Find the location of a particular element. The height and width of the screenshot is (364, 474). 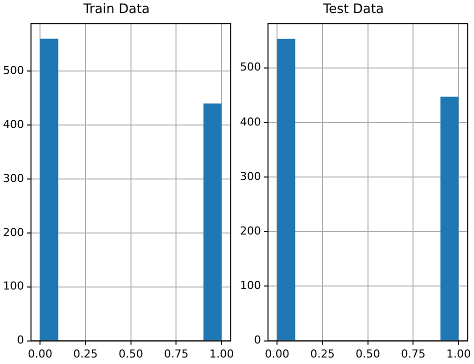

chart-title: Test Data is located at coordinates (353, 10).